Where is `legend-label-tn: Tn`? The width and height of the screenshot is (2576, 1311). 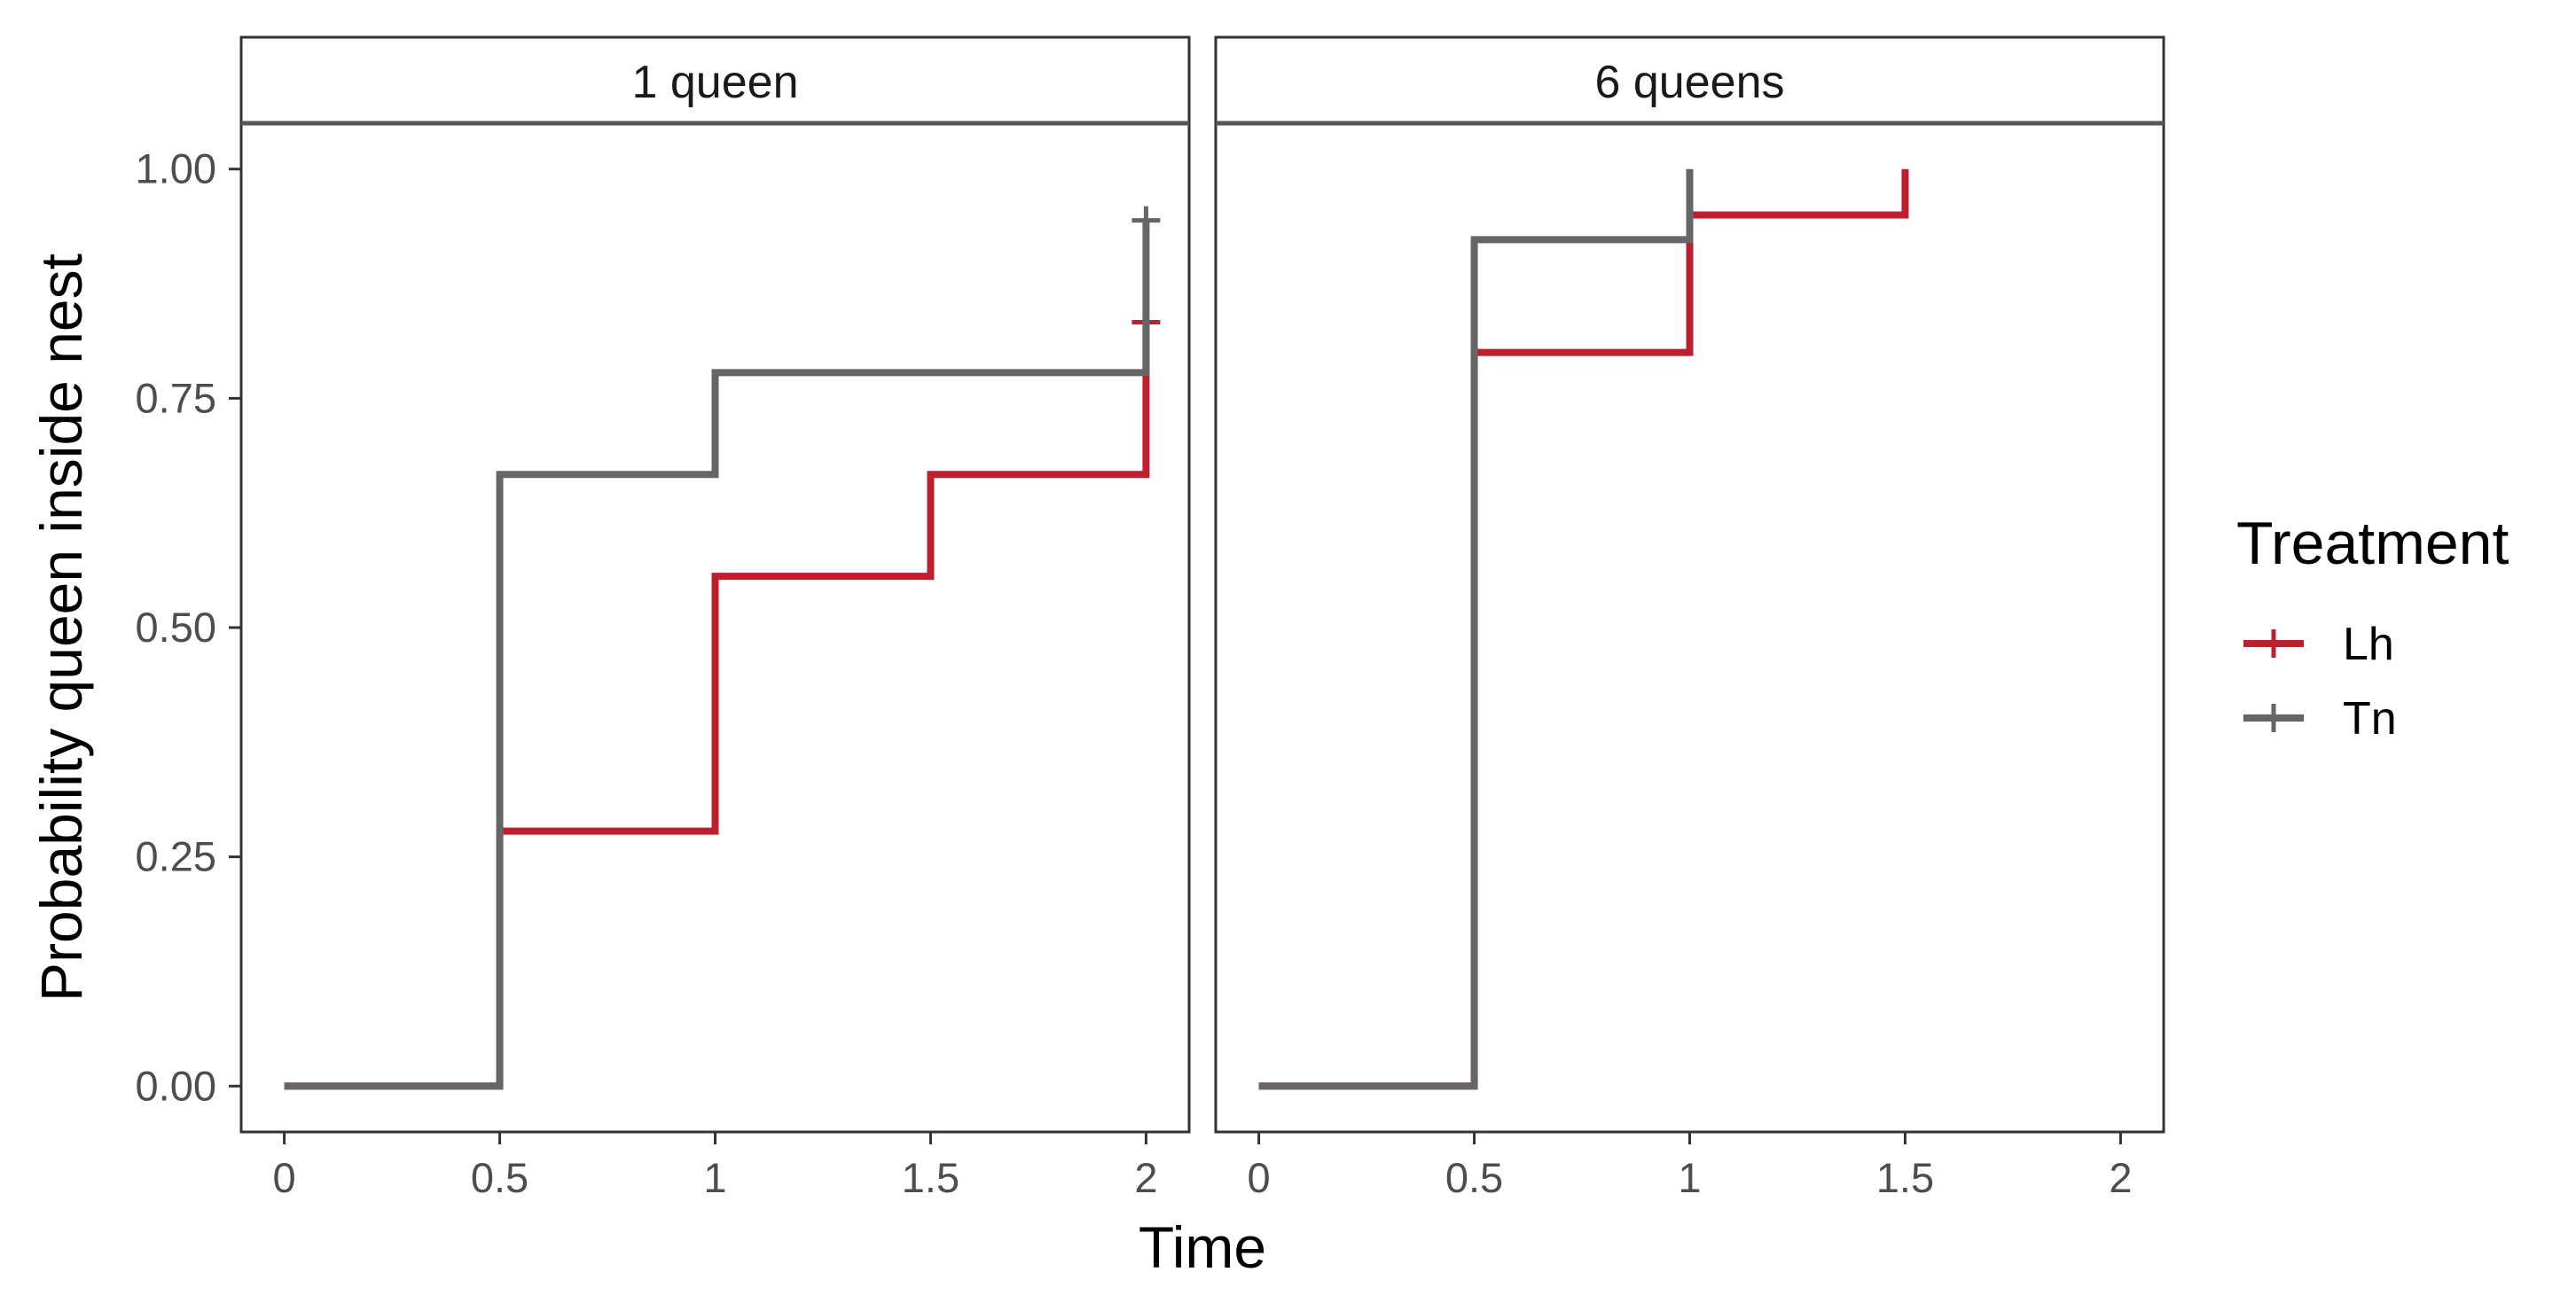 legend-label-tn: Tn is located at coordinates (2370, 719).